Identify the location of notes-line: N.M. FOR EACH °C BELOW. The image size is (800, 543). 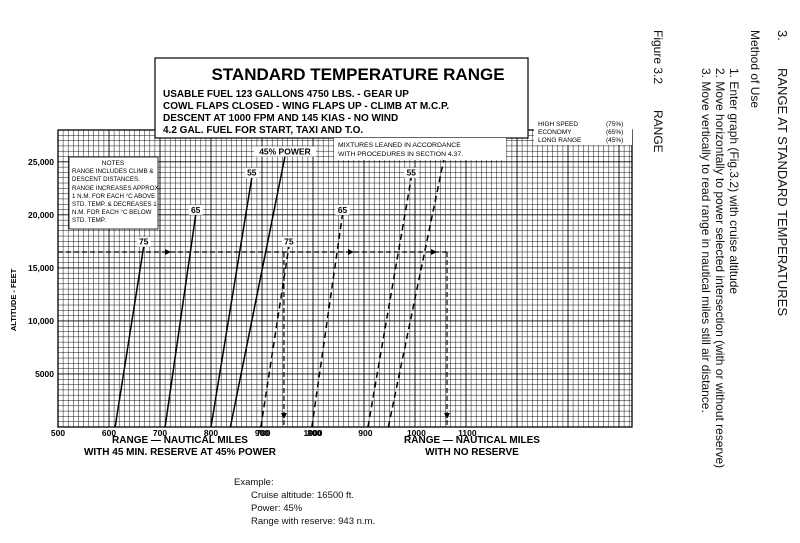
(112, 212).